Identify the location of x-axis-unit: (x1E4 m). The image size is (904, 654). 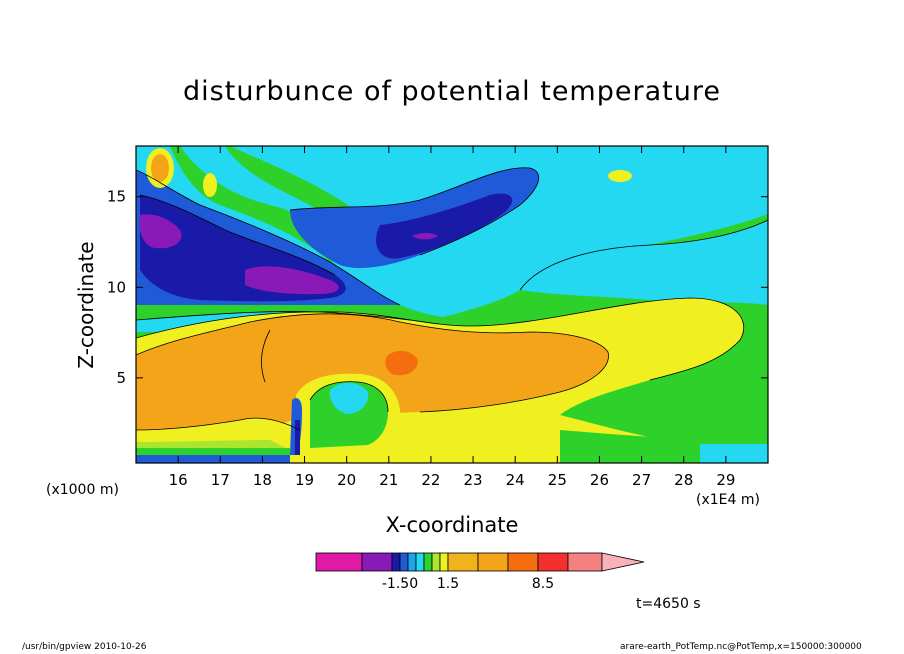
(728, 500).